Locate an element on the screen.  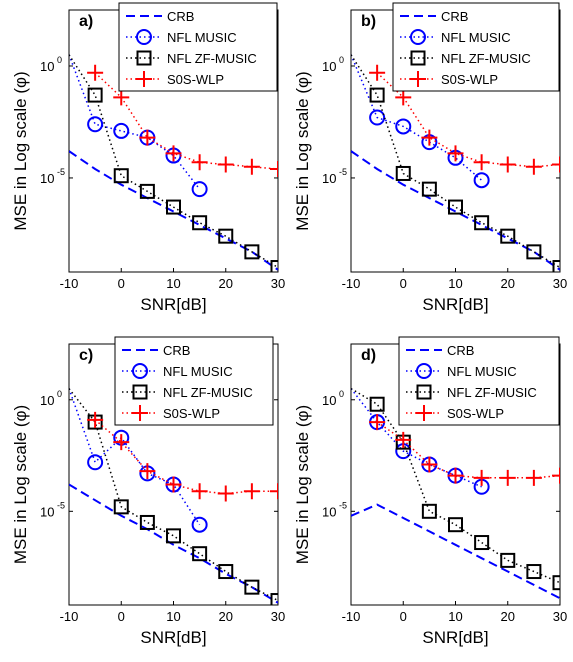
series-nfl-zf-music is located at coordinates (173, 496).